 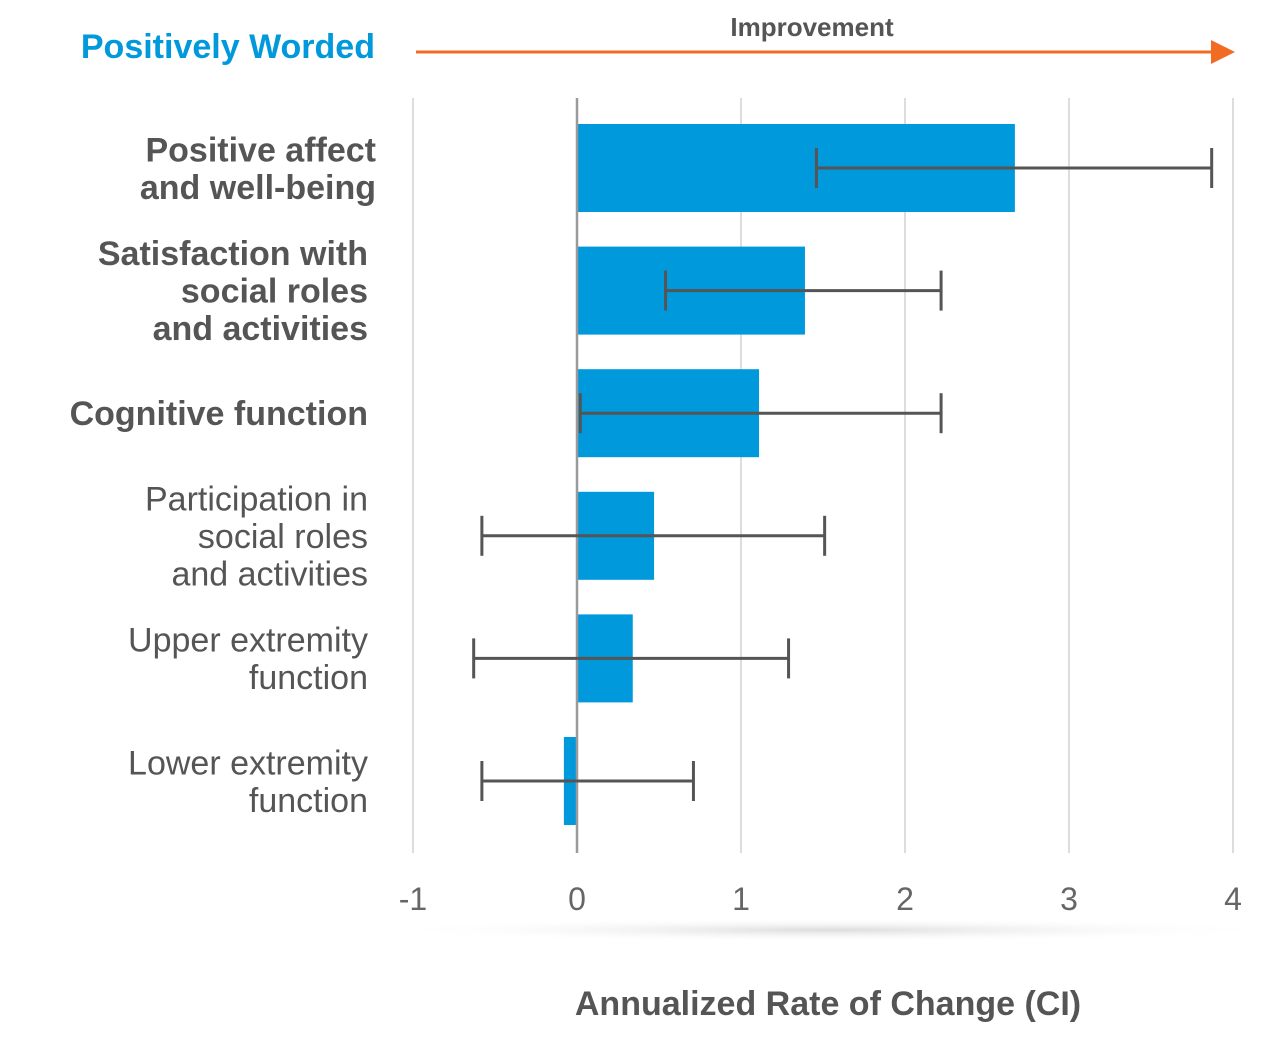 What do you see at coordinates (256, 499) in the screenshot?
I see `category-label-line: Participation in` at bounding box center [256, 499].